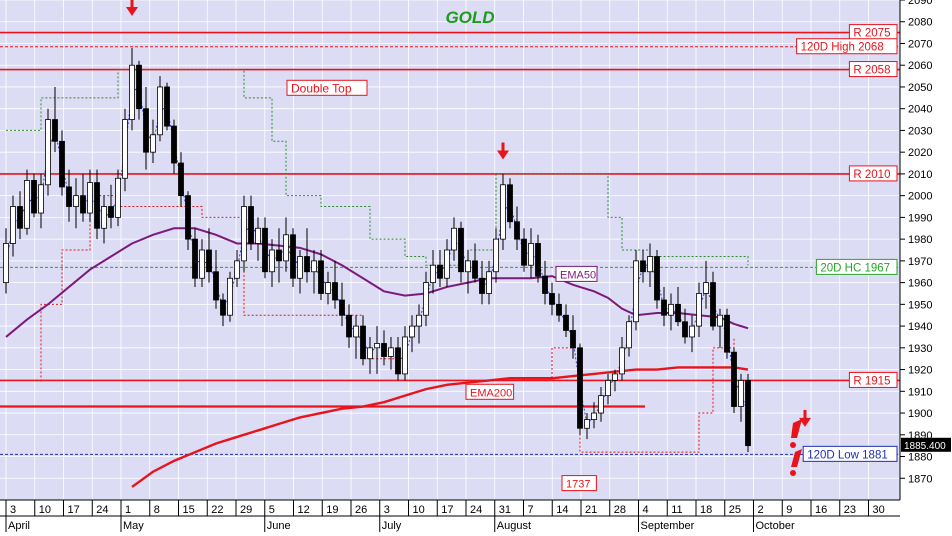 The height and width of the screenshot is (536, 952). Describe the element at coordinates (591, 510) in the screenshot. I see `x-tick-label: 21` at that location.